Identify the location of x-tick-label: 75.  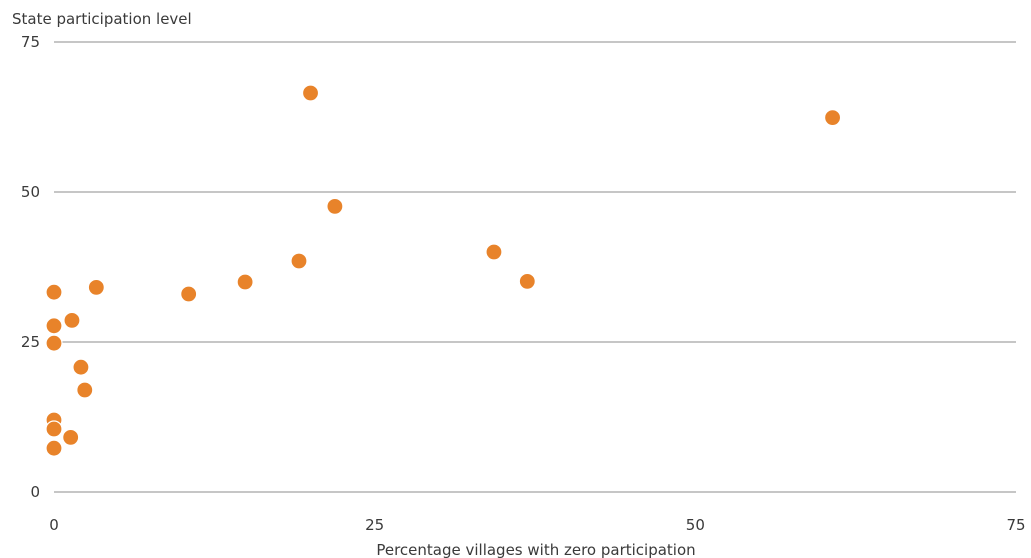
(1015, 525).